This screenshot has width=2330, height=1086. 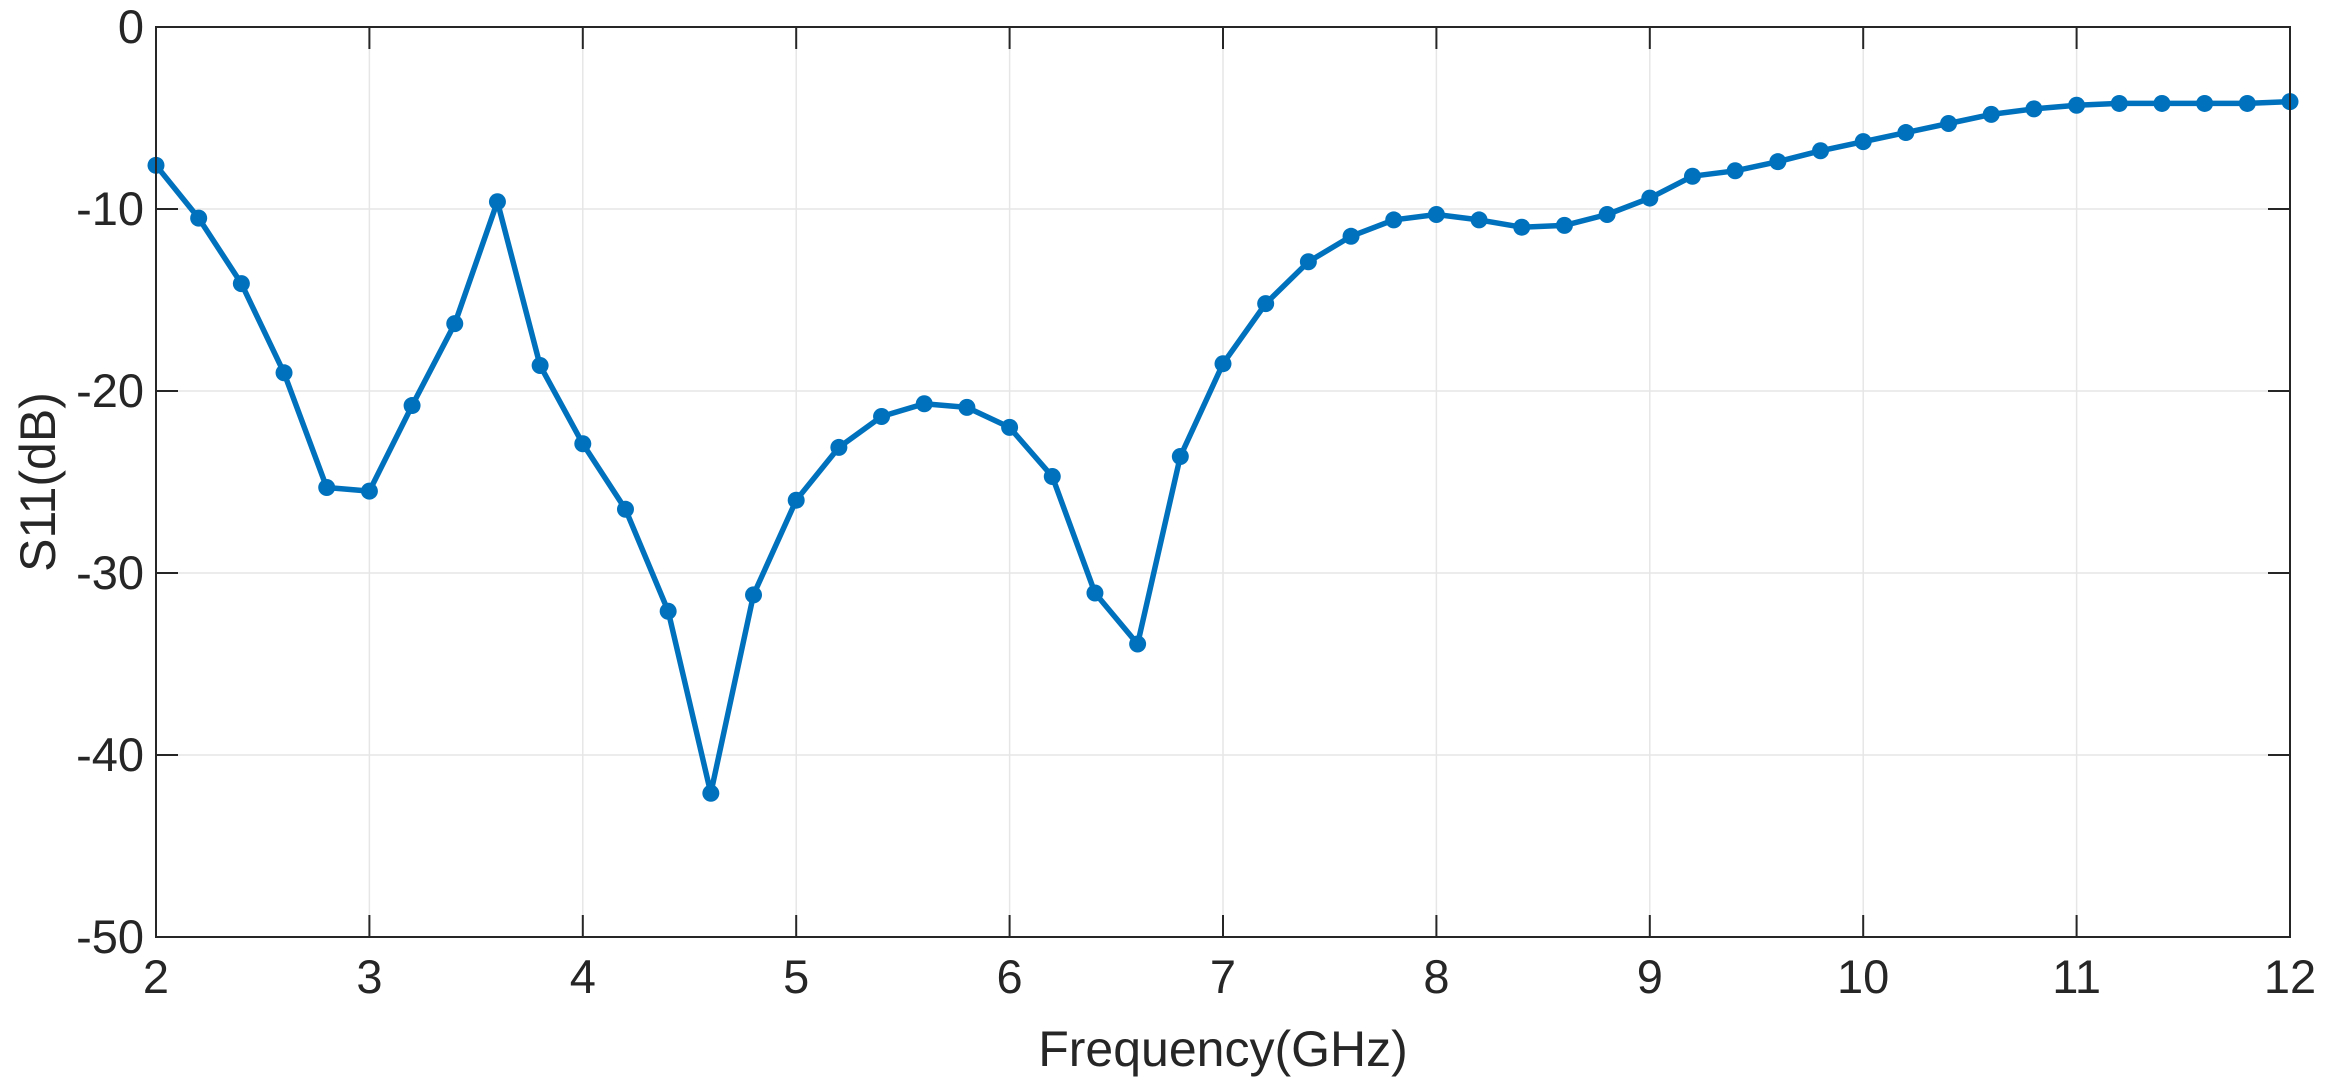 What do you see at coordinates (796, 976) in the screenshot?
I see `x-tick-label: 5` at bounding box center [796, 976].